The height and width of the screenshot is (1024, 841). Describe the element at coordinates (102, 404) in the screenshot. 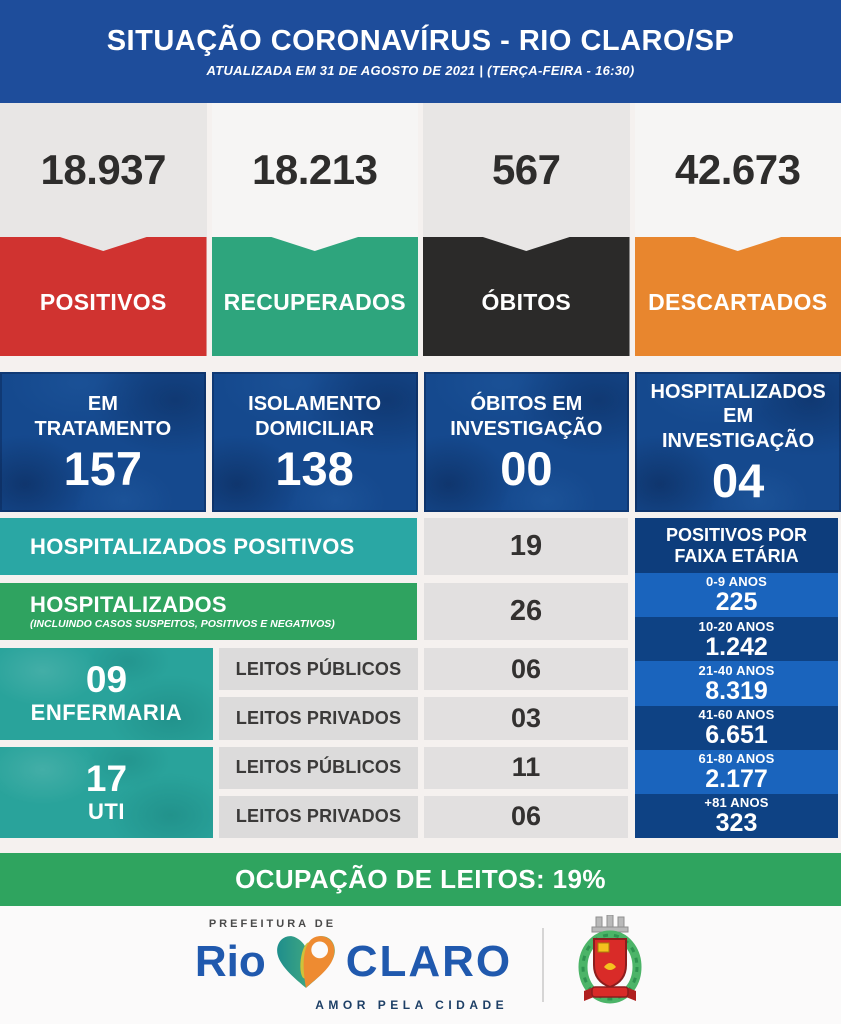

I see `label-line: EM` at that location.